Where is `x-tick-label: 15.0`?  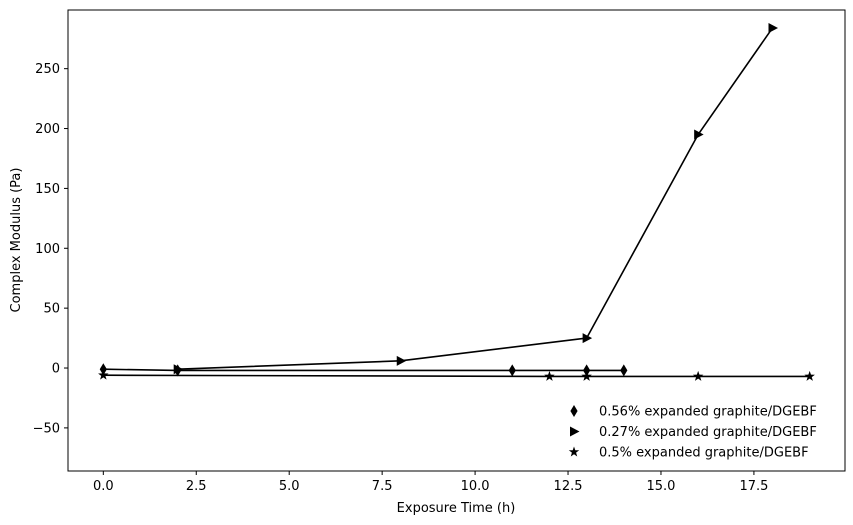
x-tick-label: 15.0 is located at coordinates (660, 486).